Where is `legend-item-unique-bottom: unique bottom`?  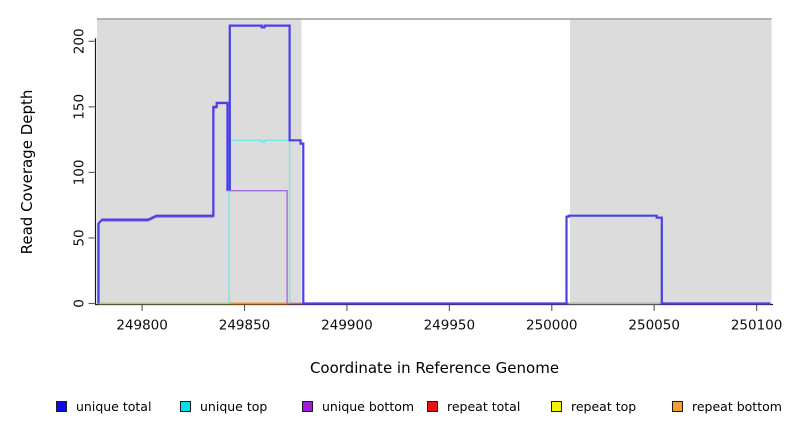
legend-item-unique-bottom: unique bottom is located at coordinates (358, 406).